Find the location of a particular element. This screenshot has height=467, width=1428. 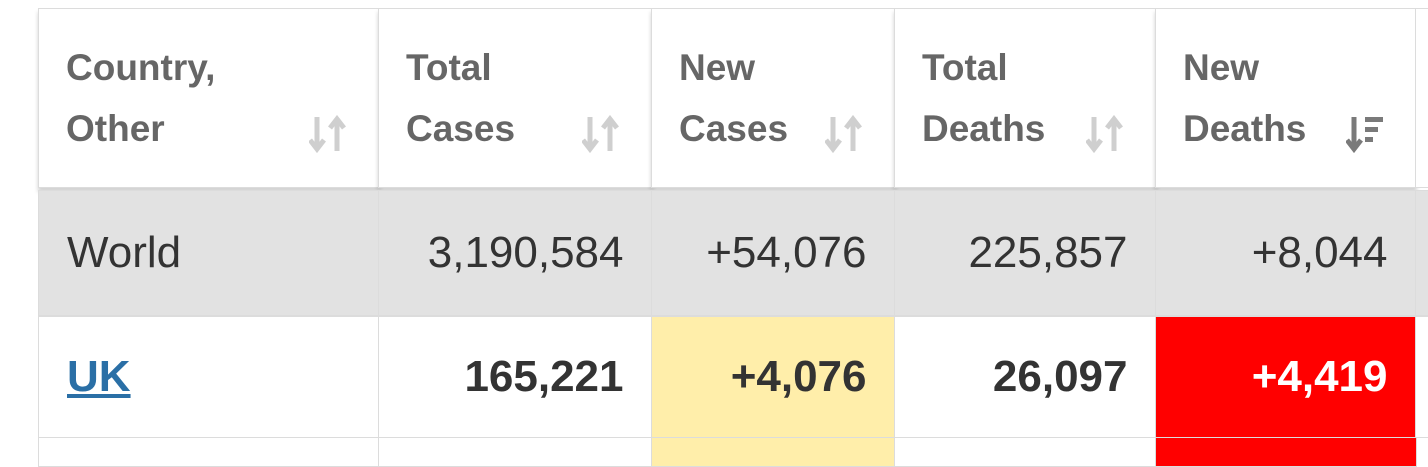

cell-value: 165,221 is located at coordinates (544, 376).